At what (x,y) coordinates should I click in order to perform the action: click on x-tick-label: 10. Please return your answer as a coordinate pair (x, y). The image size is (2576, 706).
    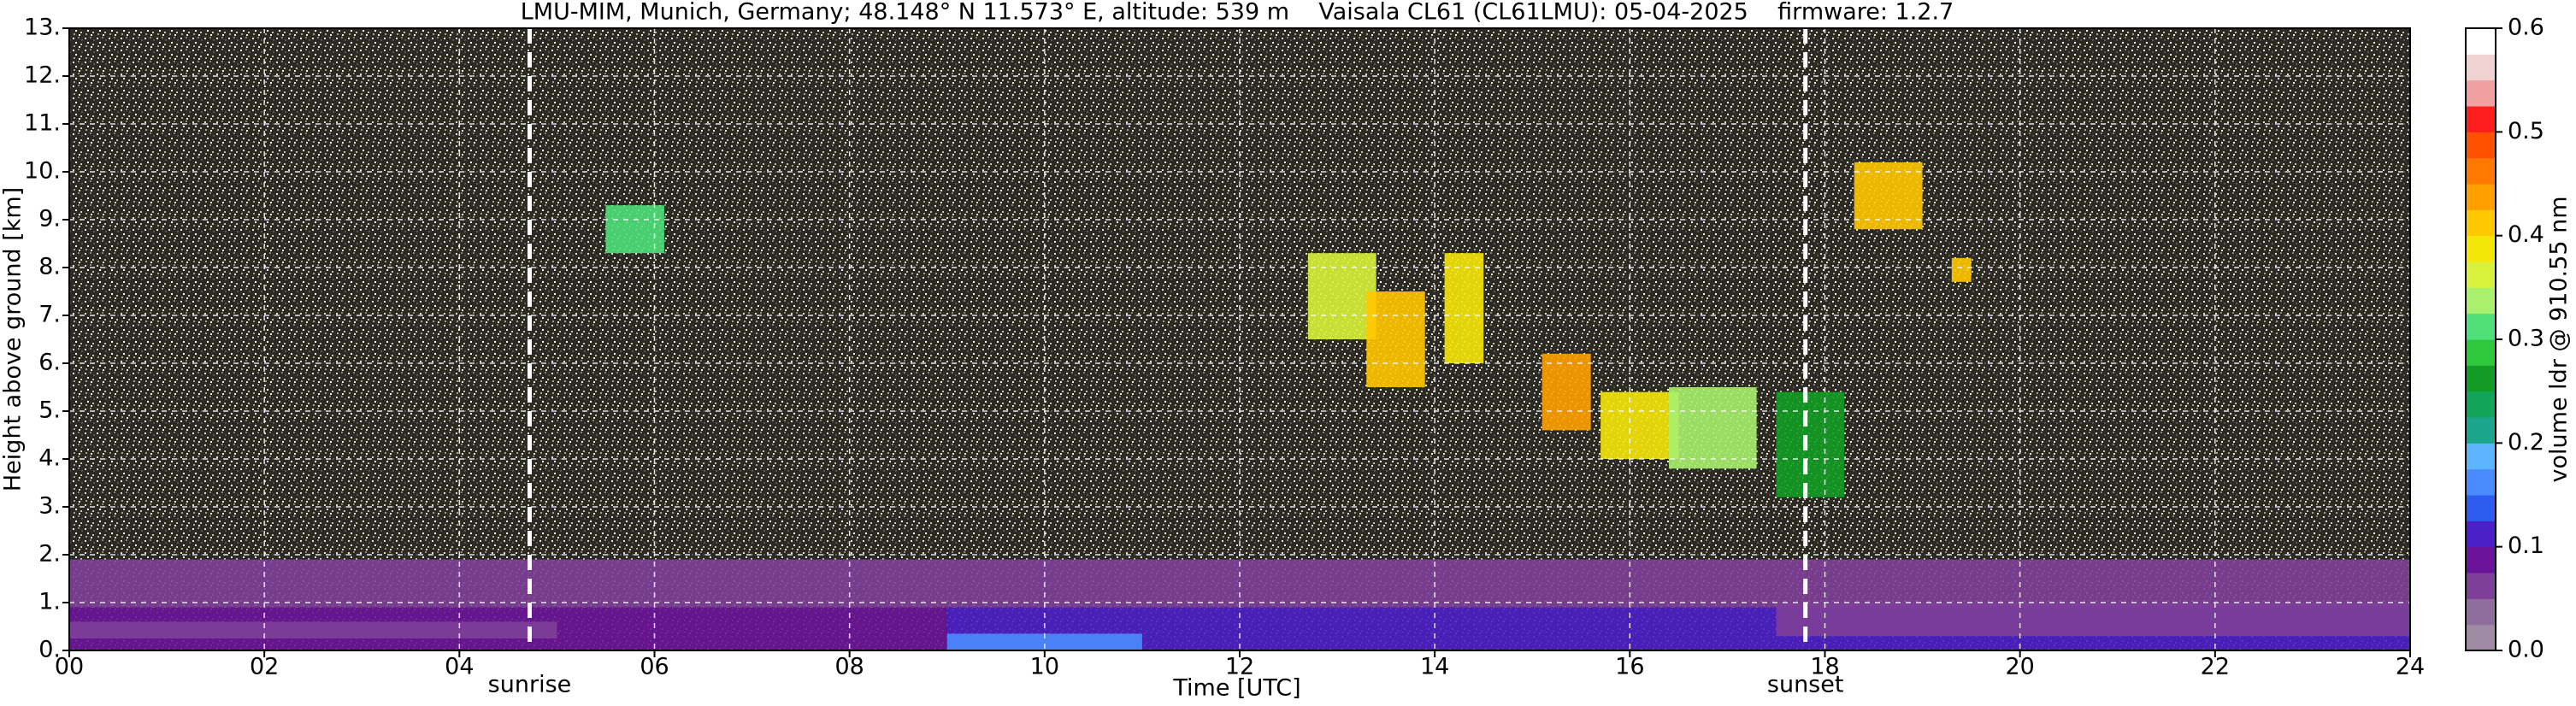
    Looking at the image, I should click on (1045, 667).